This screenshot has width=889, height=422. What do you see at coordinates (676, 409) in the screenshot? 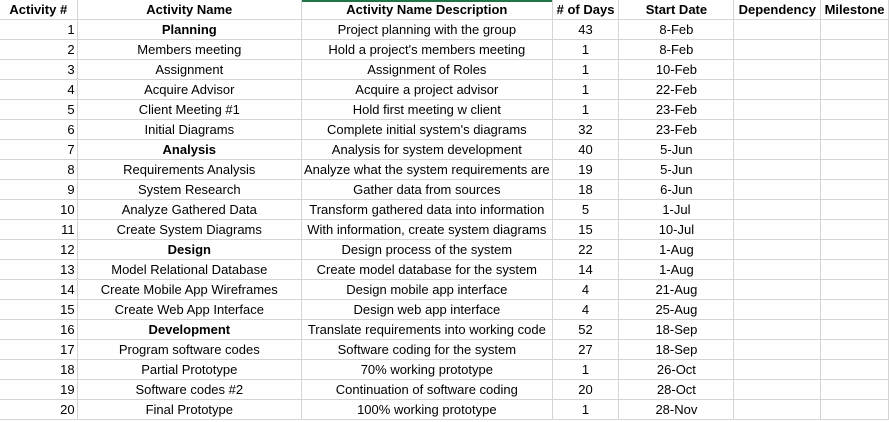
I see `cell-start-date: 28-Nov` at bounding box center [676, 409].